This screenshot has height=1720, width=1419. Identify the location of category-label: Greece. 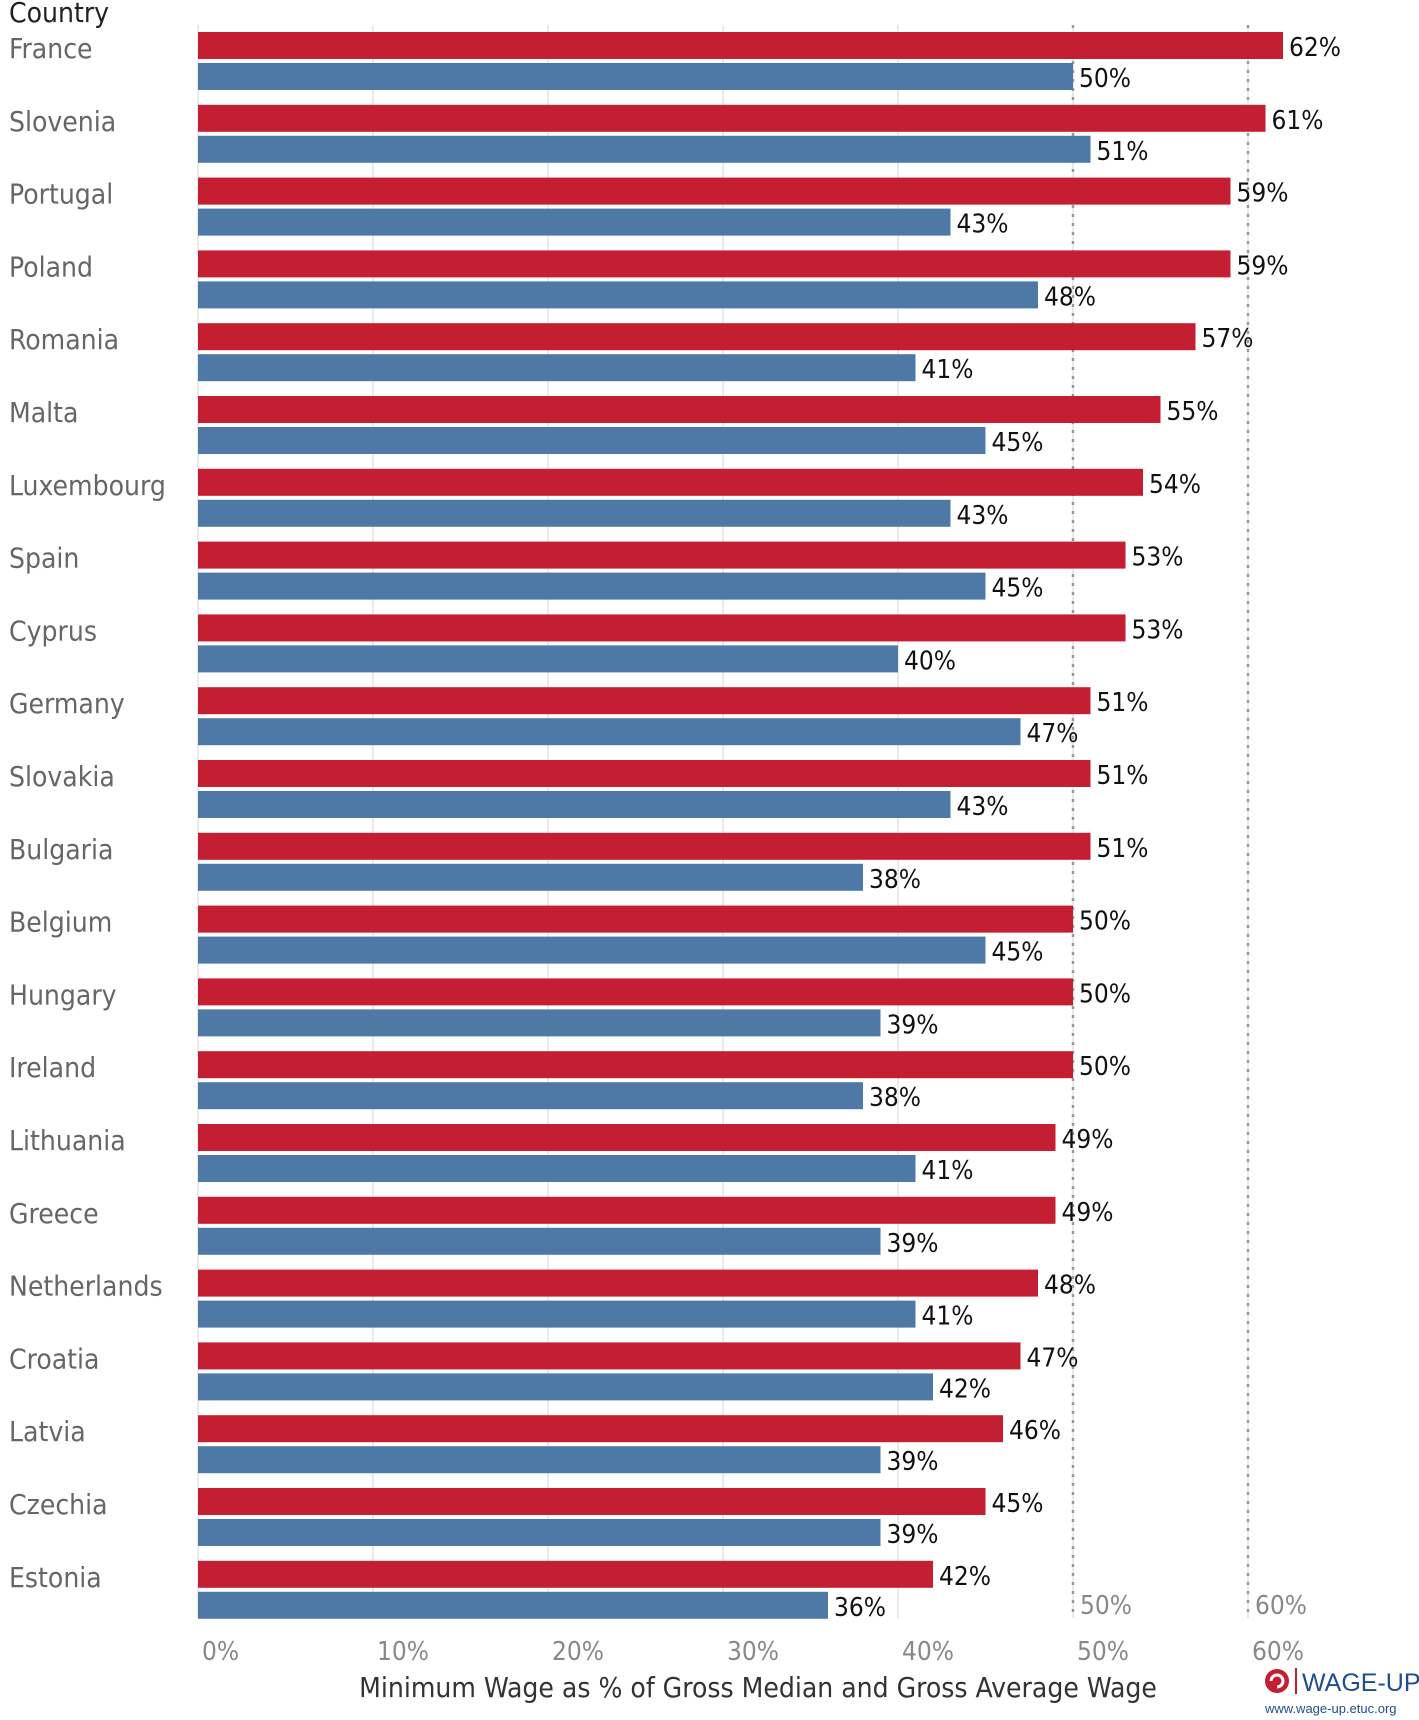
(54, 1213).